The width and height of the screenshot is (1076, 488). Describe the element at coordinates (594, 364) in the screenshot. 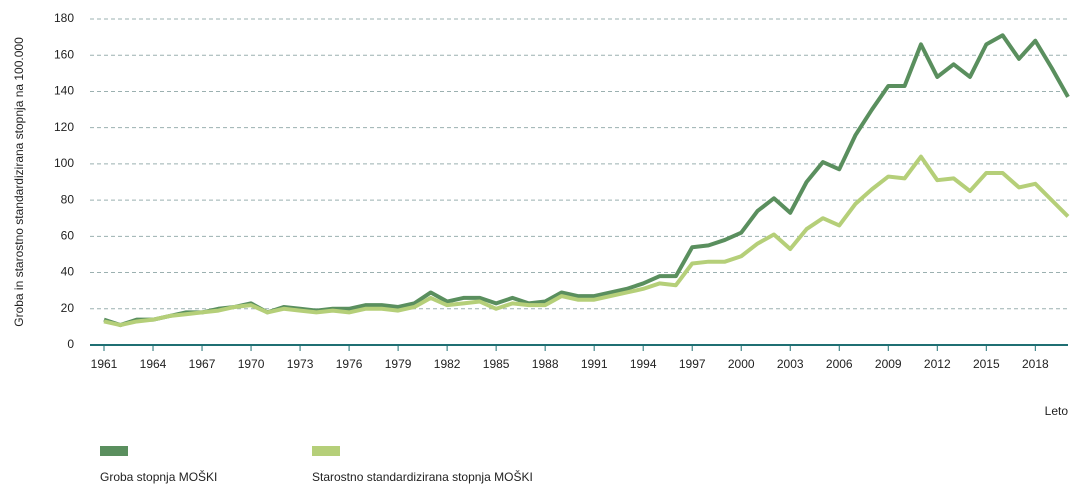

I see `x-tick-label: 1991` at that location.